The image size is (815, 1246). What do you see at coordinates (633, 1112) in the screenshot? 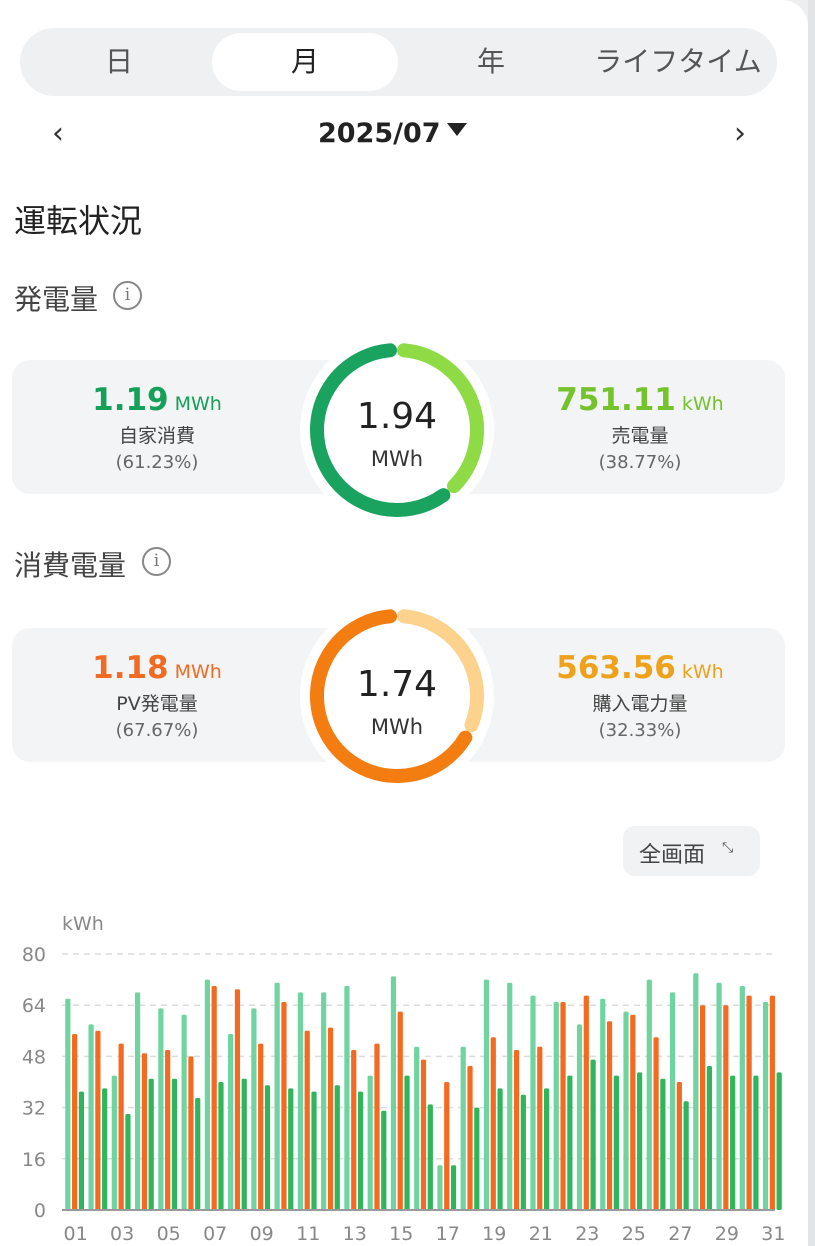
I see `bar-25-s2` at bounding box center [633, 1112].